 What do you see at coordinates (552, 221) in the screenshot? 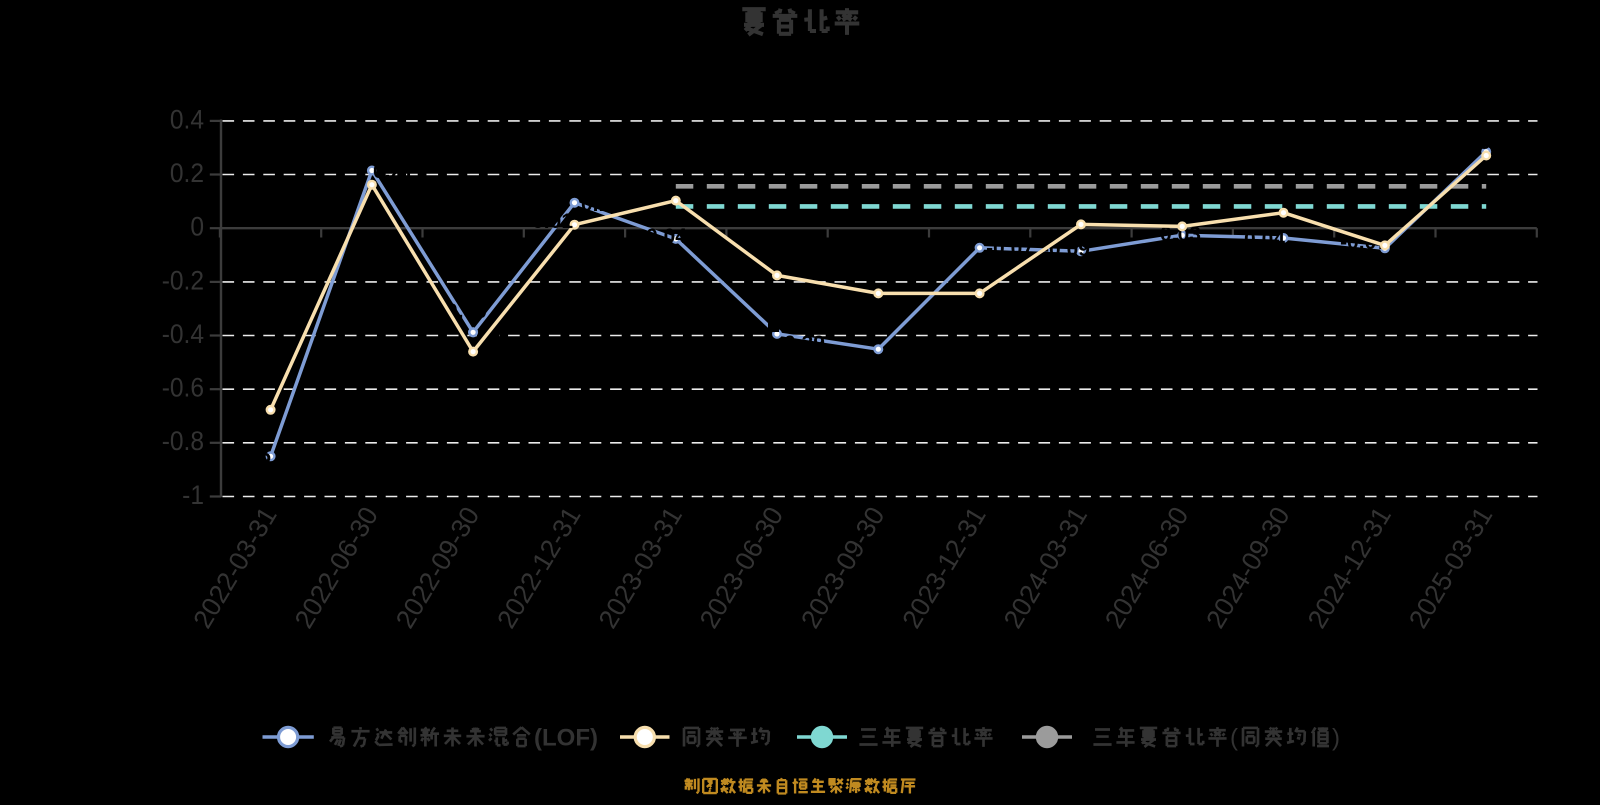
I see `svg-text: 0.01` at bounding box center [552, 221].